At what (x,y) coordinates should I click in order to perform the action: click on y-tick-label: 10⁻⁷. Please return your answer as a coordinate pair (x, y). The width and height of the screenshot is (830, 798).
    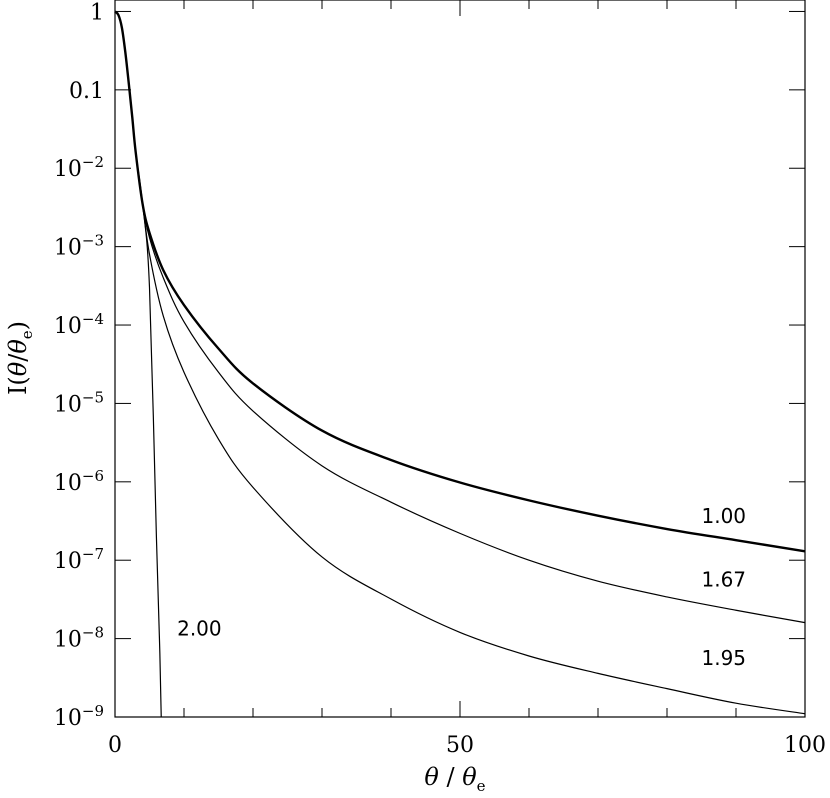
    Looking at the image, I should click on (79, 559).